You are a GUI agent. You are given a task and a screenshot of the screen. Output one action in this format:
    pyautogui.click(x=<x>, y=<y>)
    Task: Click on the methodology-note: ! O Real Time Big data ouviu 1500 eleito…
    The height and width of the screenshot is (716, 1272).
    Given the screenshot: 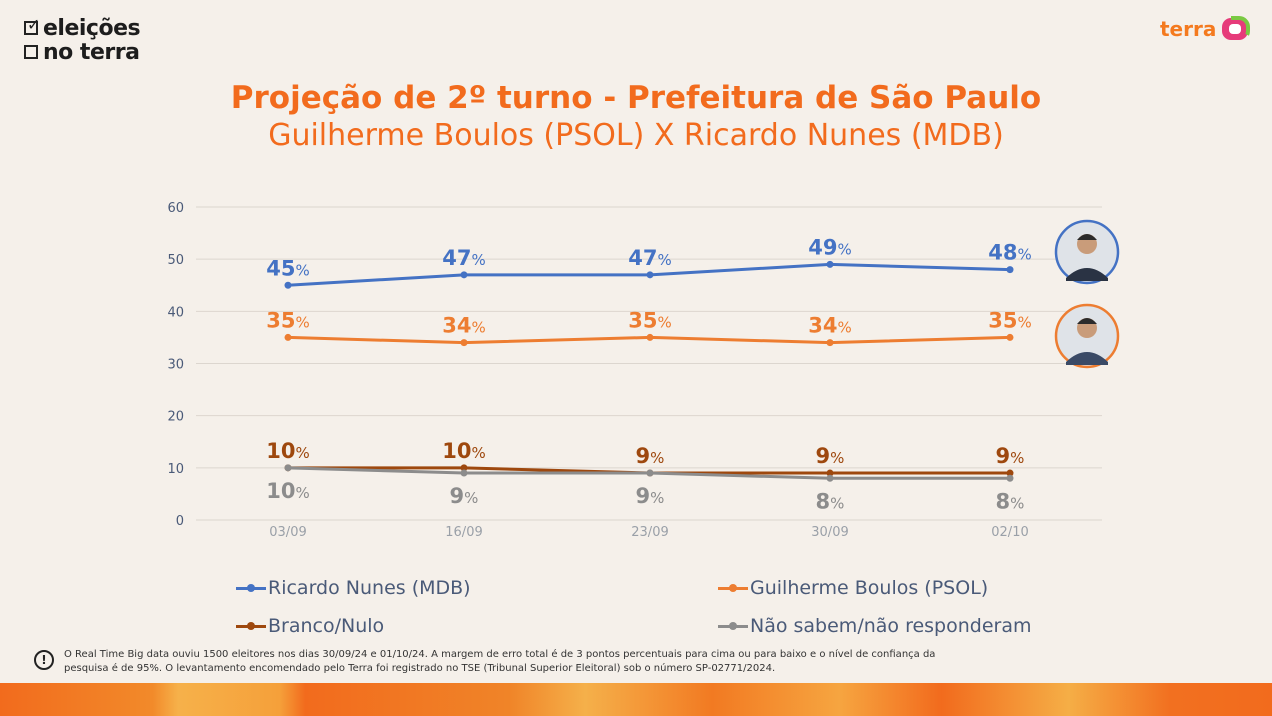 What is the action you would take?
    pyautogui.click(x=489, y=662)
    